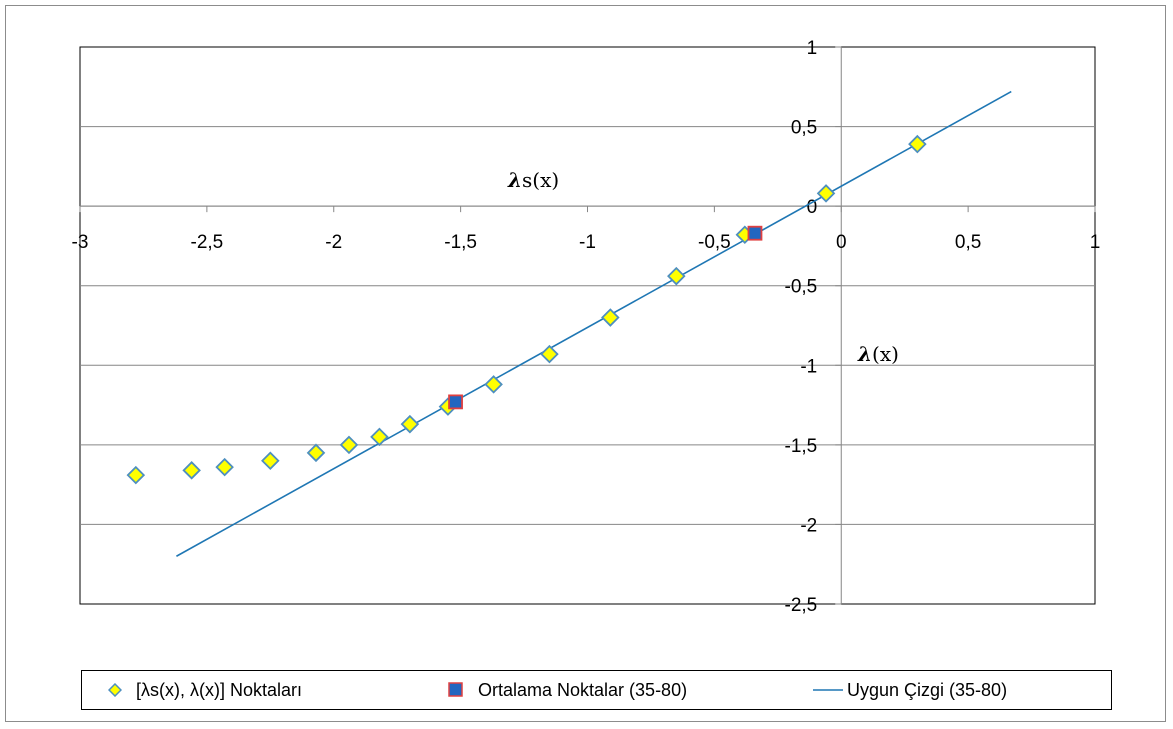  I want to click on legend-item-means: Ortalama Noktalar (35-80), so click(567, 690).